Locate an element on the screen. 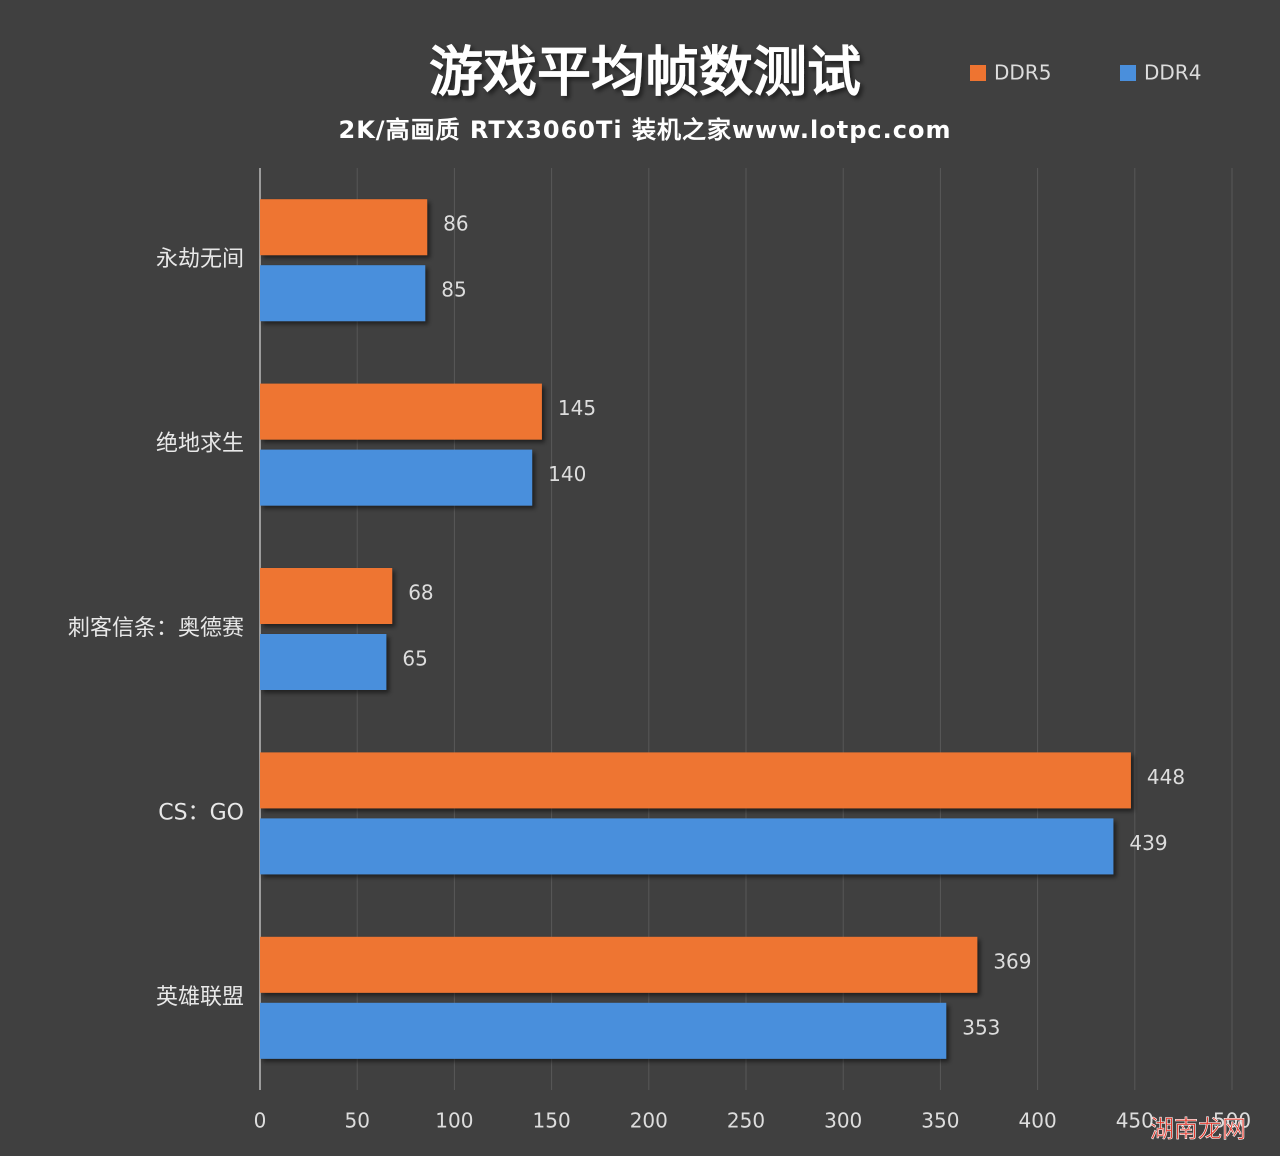 The width and height of the screenshot is (1280, 1156). x-tick-label: 350 is located at coordinates (940, 1121).